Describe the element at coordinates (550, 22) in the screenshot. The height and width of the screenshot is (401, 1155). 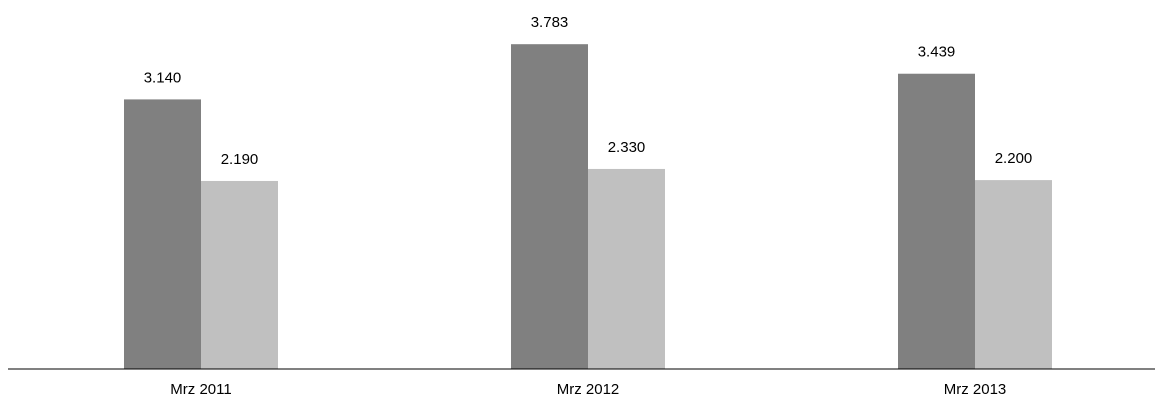
I see `data-label-series1-1: 3.783` at that location.